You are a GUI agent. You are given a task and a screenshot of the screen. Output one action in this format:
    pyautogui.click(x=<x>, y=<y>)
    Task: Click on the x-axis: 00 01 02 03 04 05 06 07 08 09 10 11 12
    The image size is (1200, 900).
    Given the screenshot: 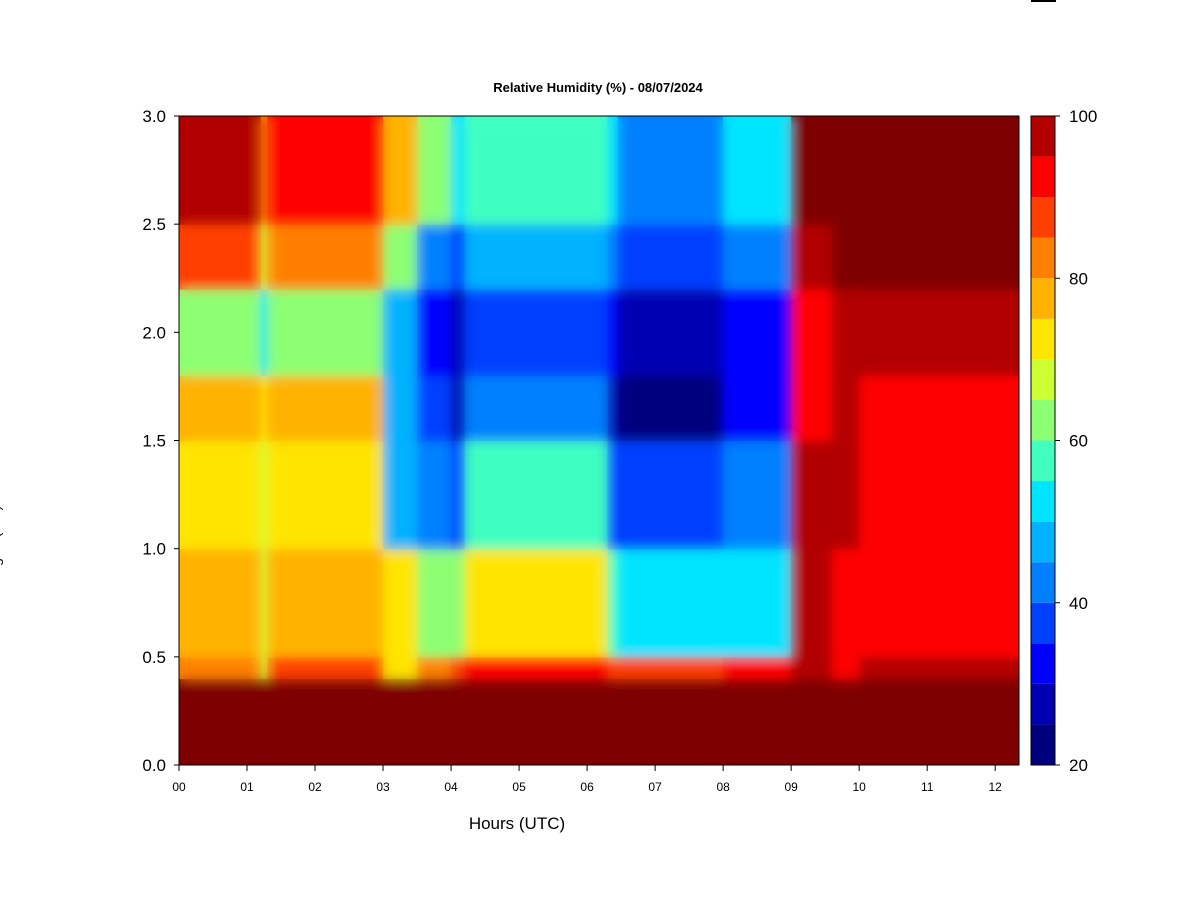 What is the action you would take?
    pyautogui.click(x=587, y=779)
    